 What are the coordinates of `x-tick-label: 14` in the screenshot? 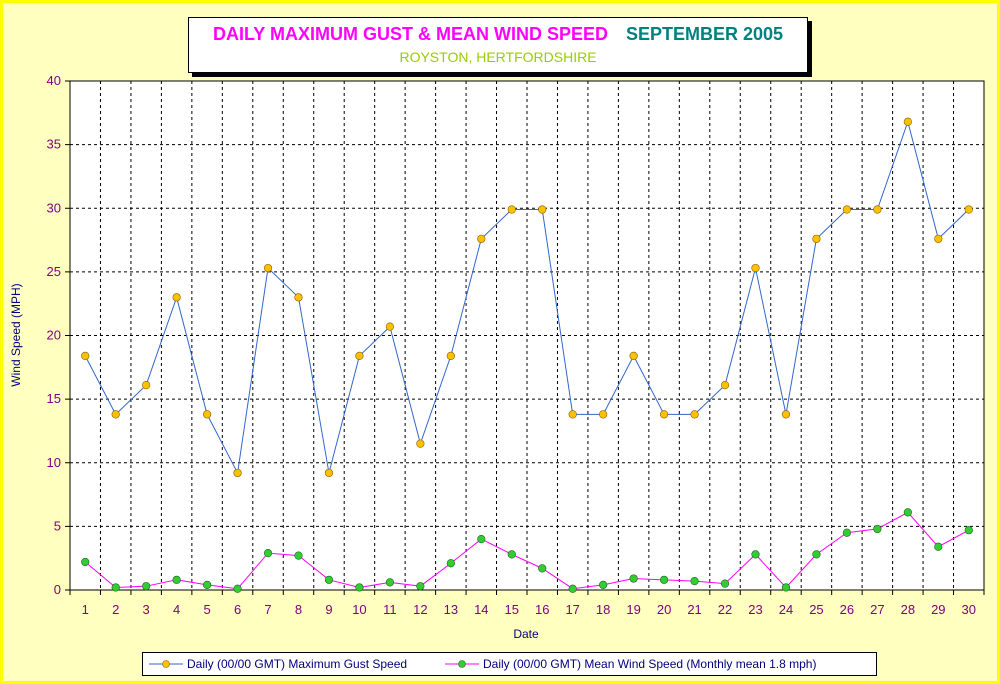 It's located at (481, 609).